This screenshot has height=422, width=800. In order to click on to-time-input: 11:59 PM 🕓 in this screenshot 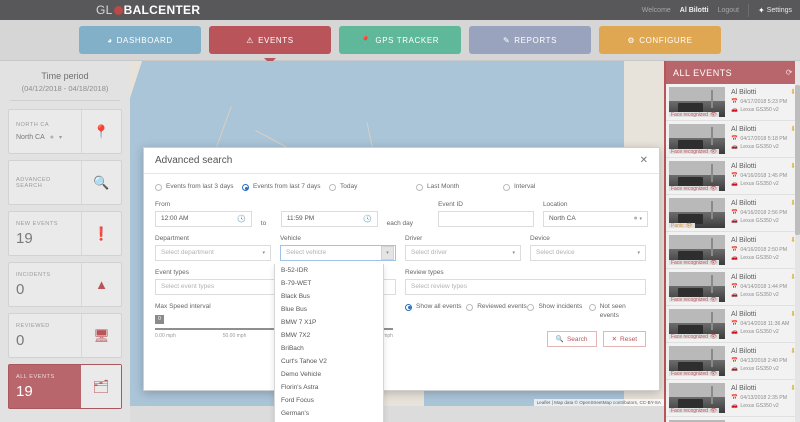, I will do `click(329, 218)`.